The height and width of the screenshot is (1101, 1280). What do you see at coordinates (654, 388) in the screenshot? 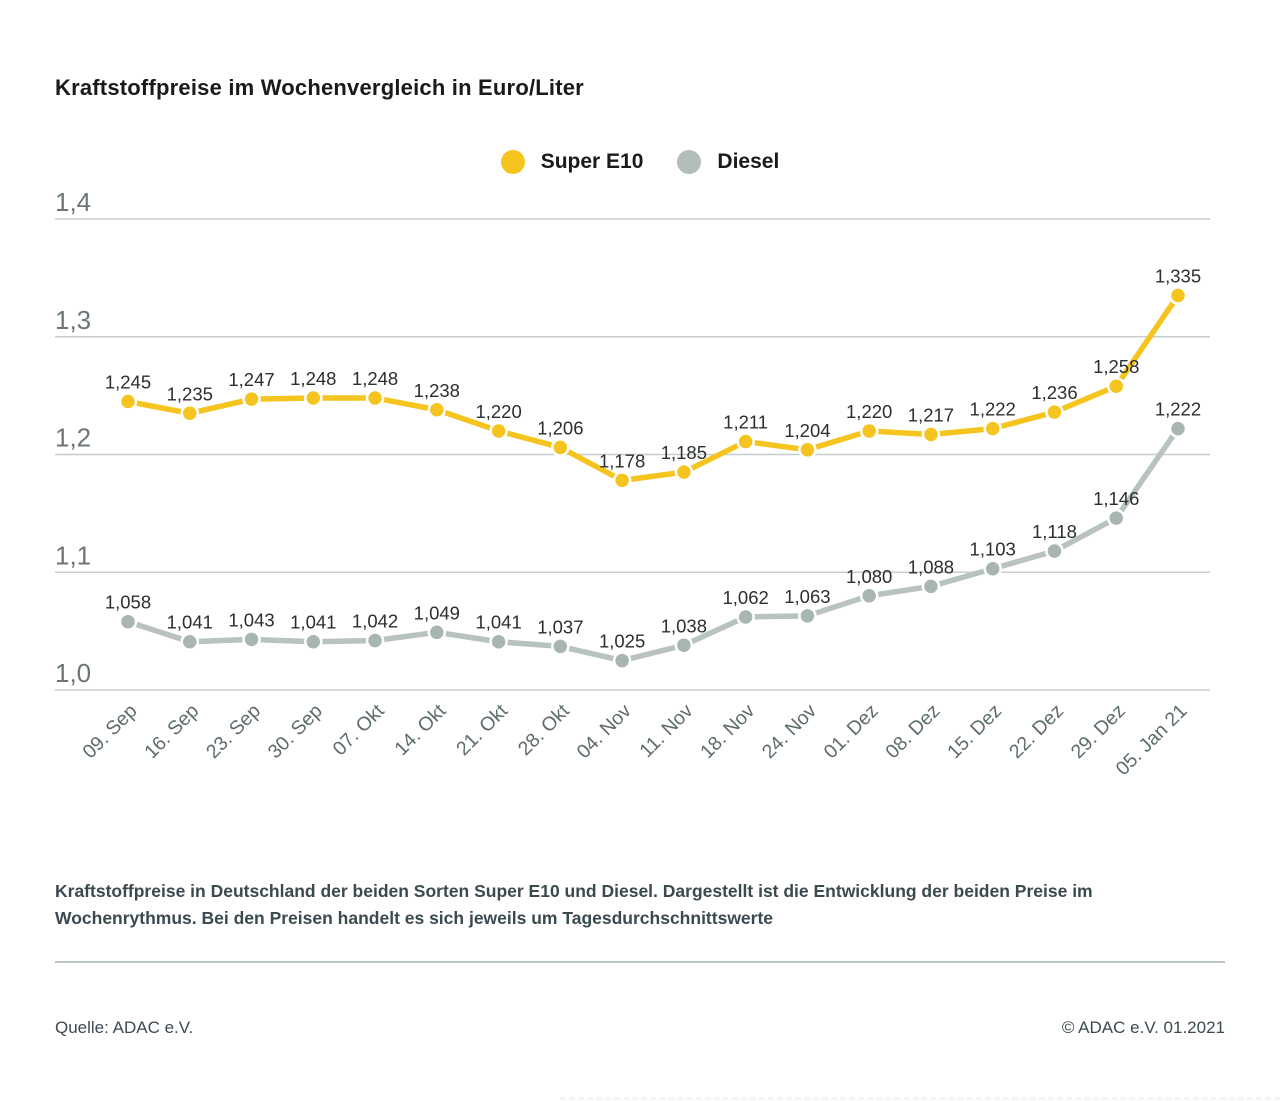
I see `series-line-super-e10` at bounding box center [654, 388].